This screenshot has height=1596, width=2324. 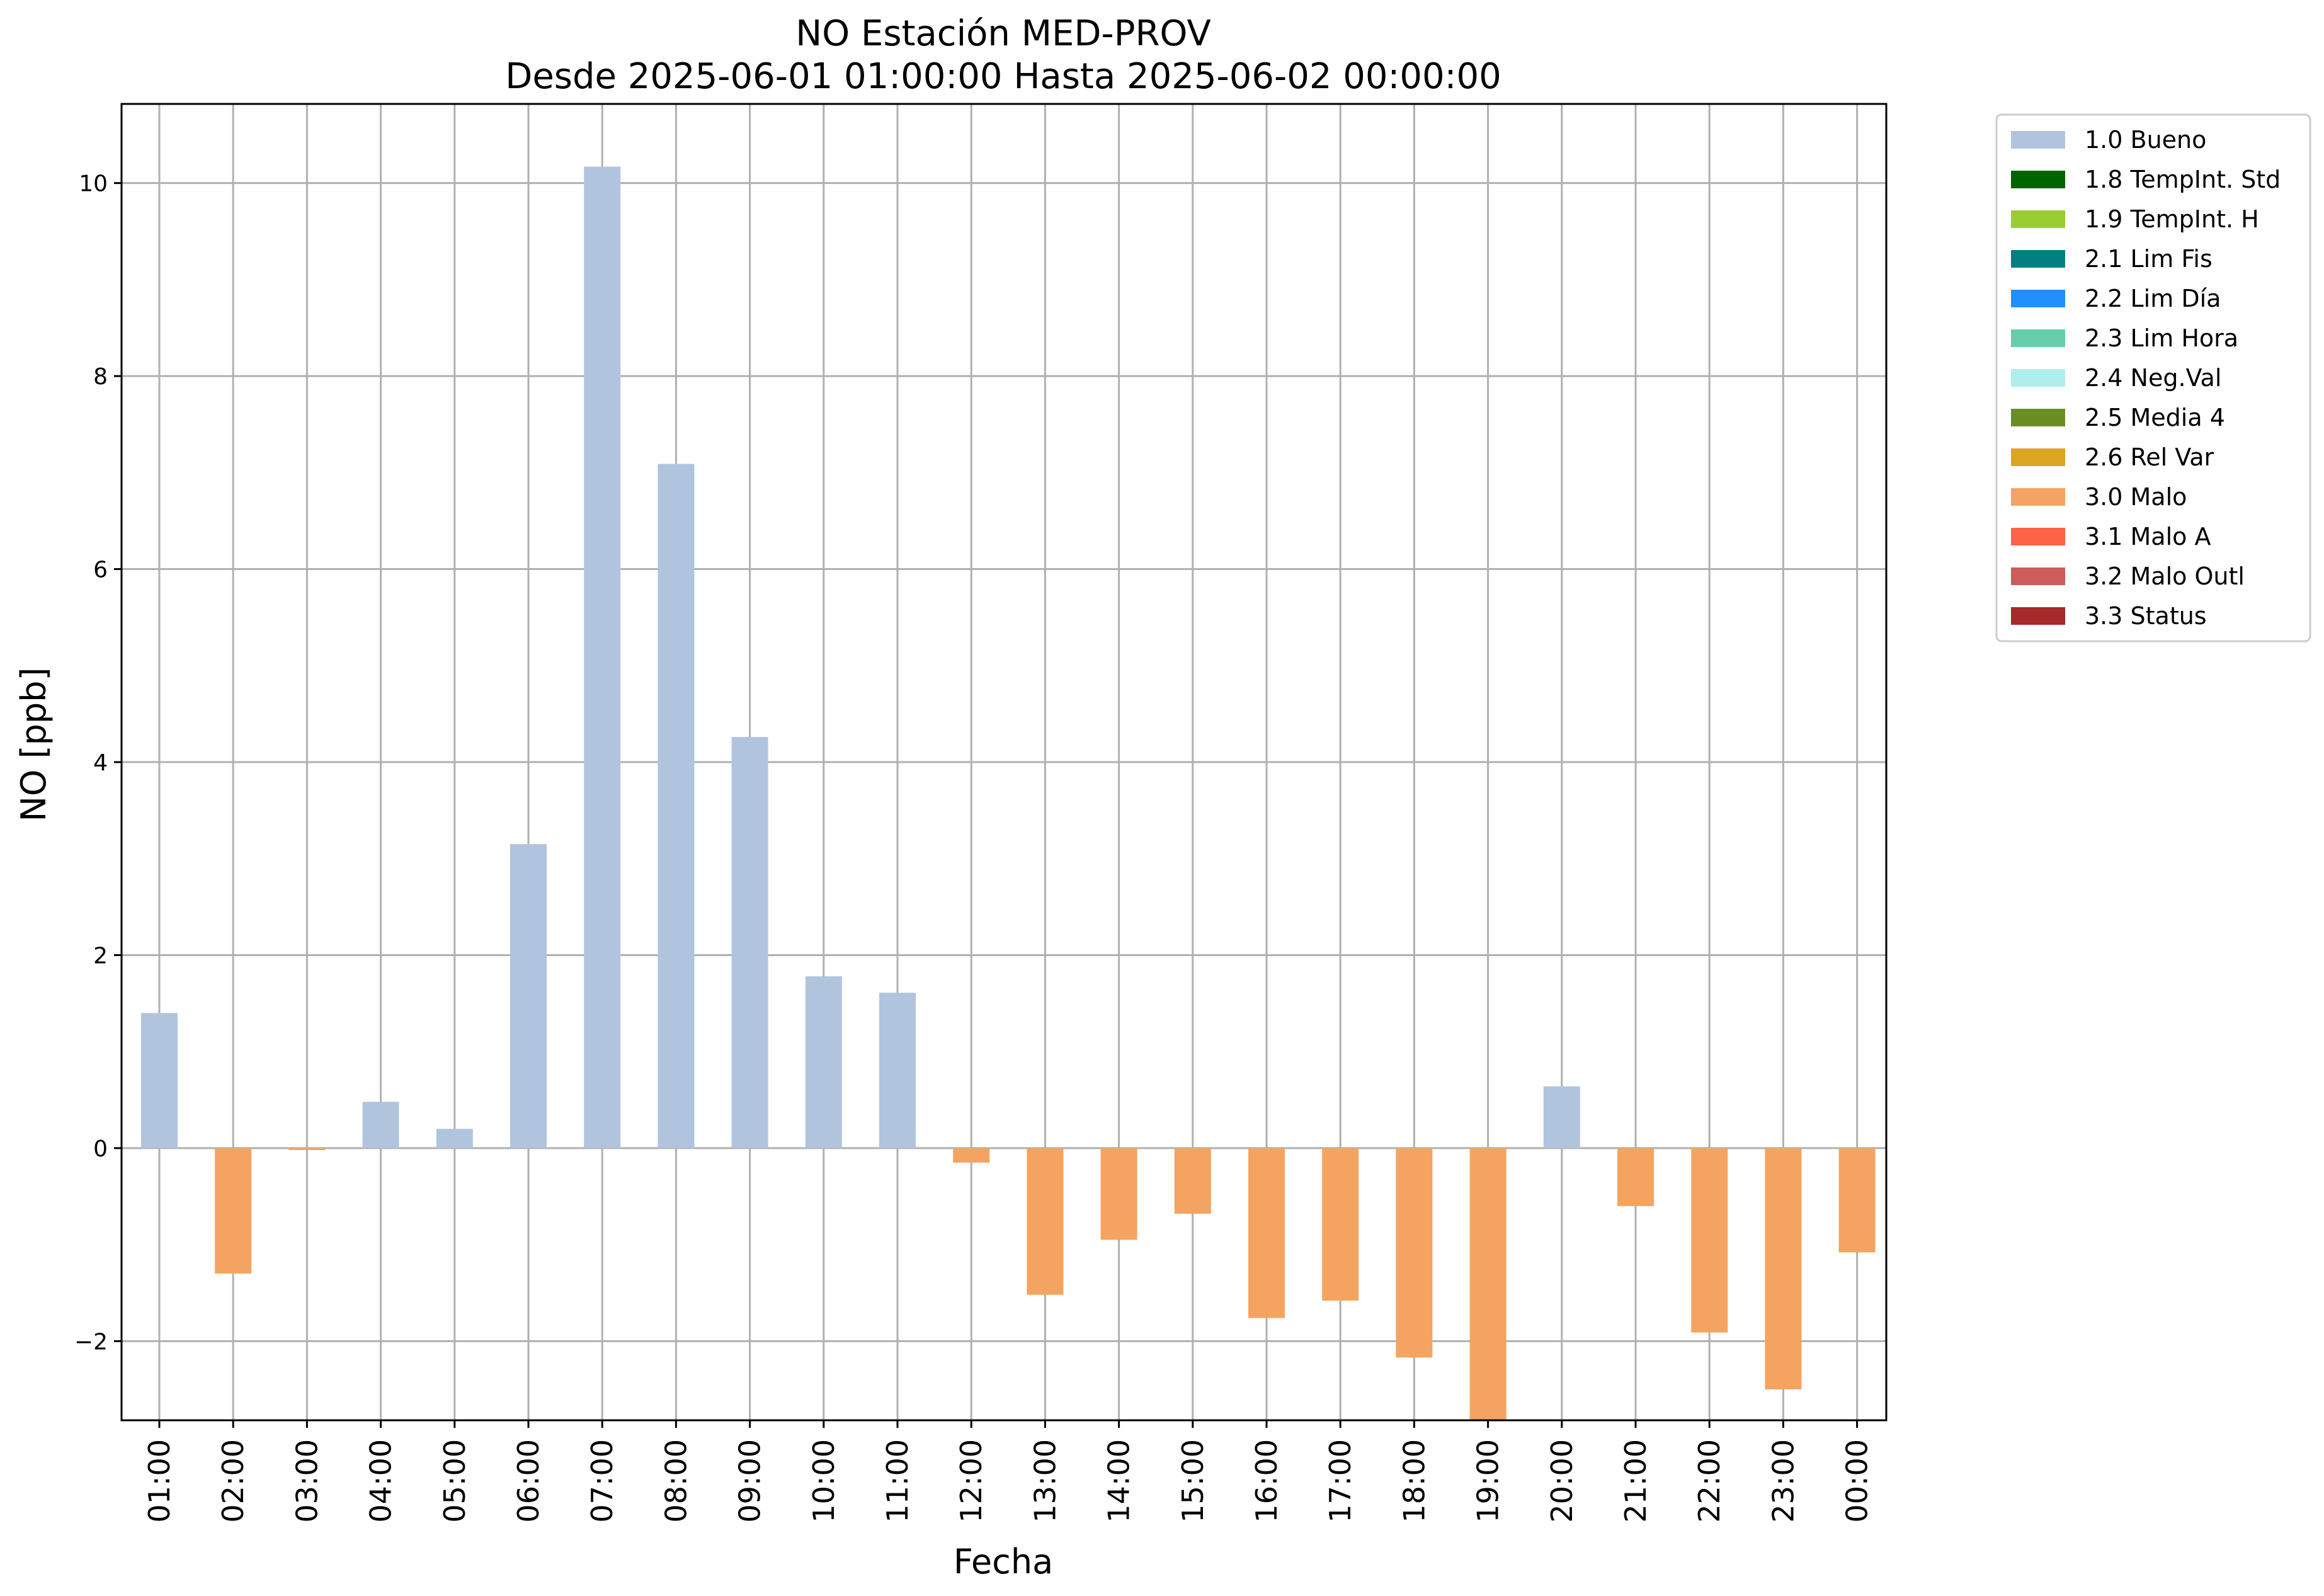 What do you see at coordinates (1783, 1481) in the screenshot?
I see `x-tick-label: 23:00` at bounding box center [1783, 1481].